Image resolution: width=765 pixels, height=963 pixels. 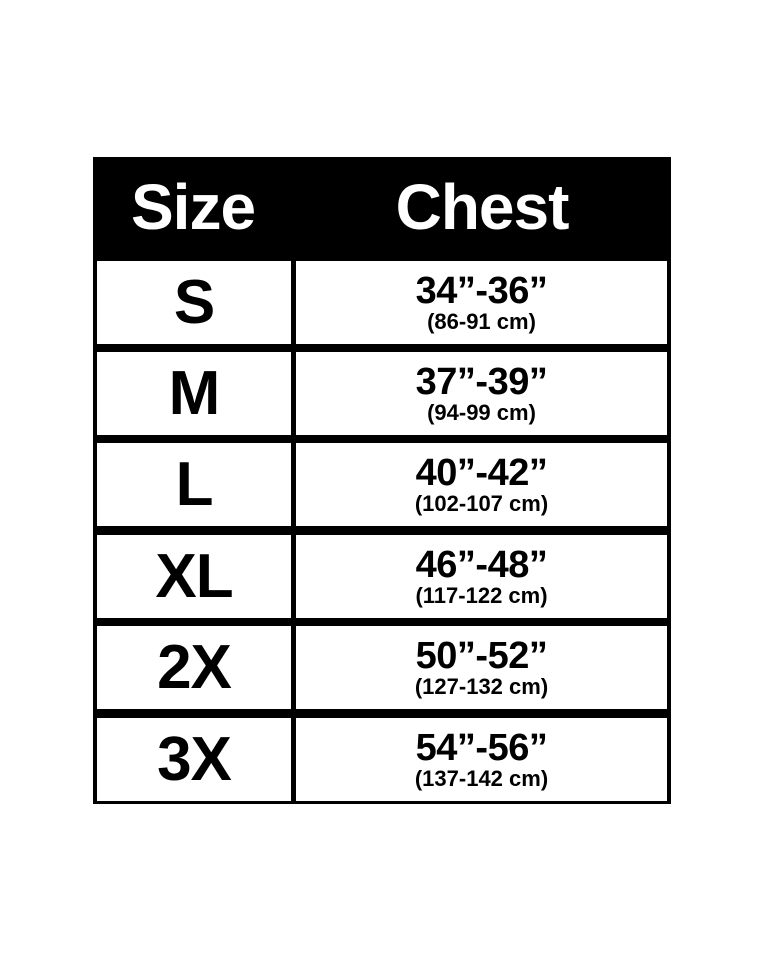 I want to click on table-row-size-cell: 2X, so click(x=194, y=667).